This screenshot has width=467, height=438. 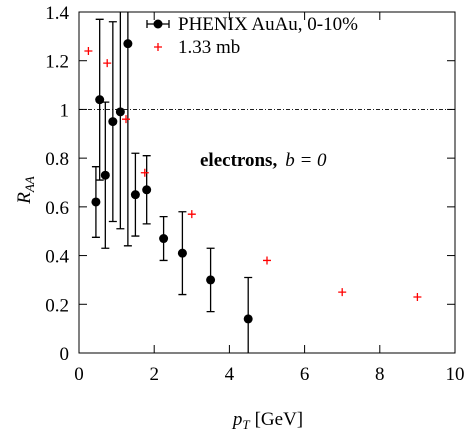 I want to click on y-tick-label: 0.2, so click(x=57, y=305).